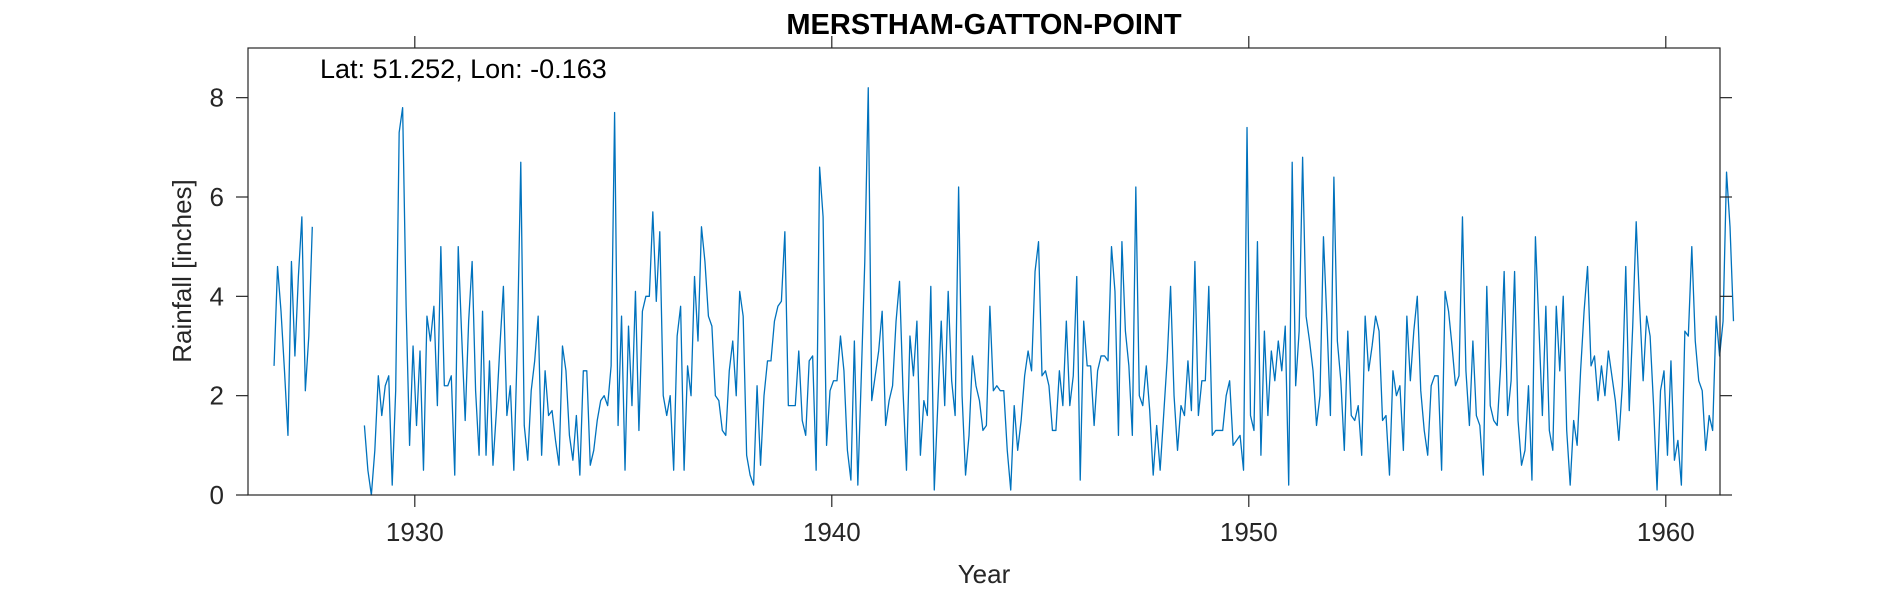  I want to click on y-tick-label: 4, so click(217, 296).